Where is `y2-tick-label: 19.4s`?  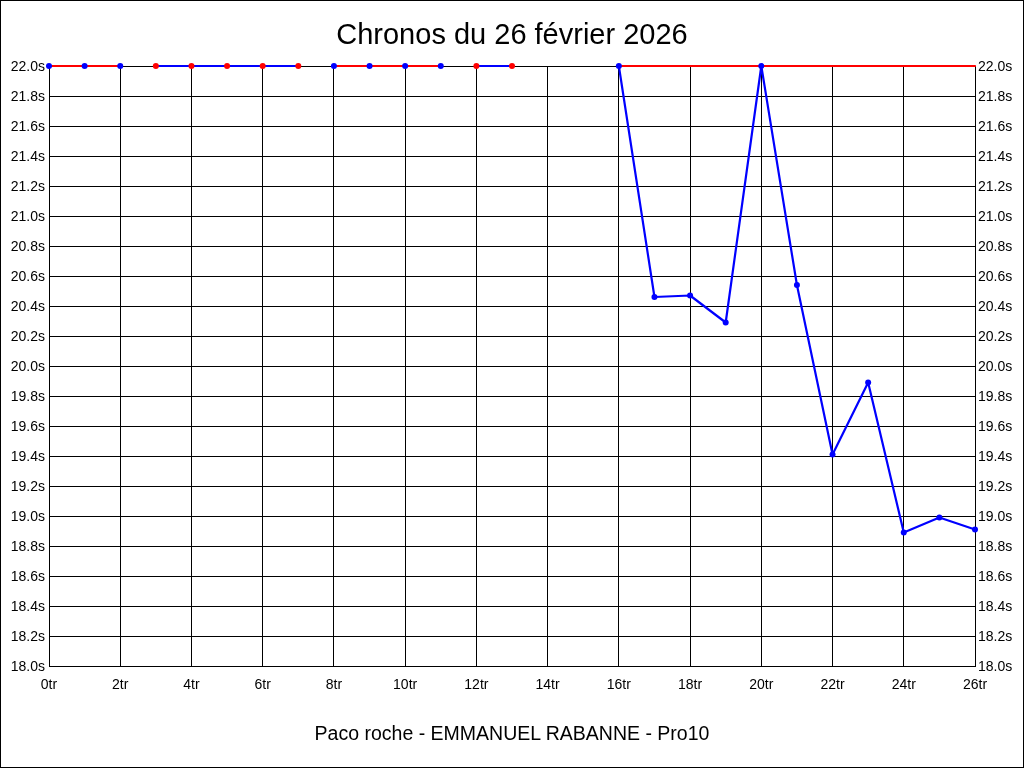
y2-tick-label: 19.4s is located at coordinates (995, 455).